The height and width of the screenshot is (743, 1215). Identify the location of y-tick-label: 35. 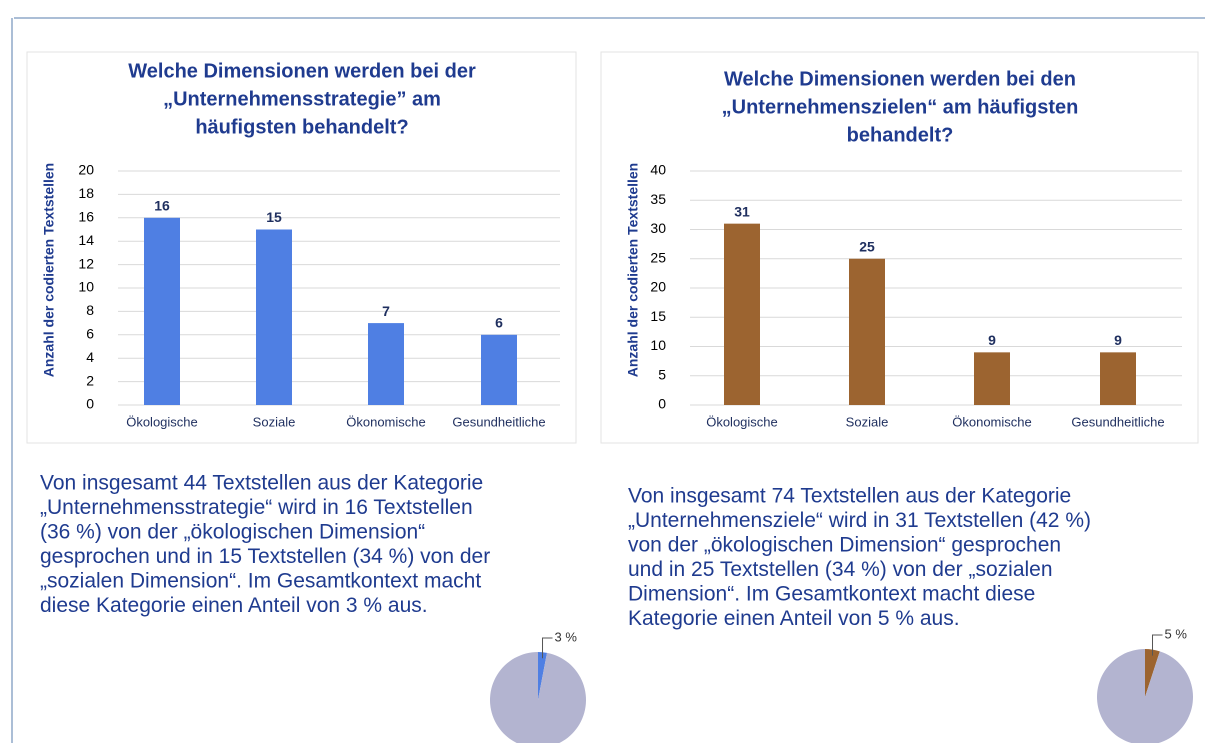
(658, 199).